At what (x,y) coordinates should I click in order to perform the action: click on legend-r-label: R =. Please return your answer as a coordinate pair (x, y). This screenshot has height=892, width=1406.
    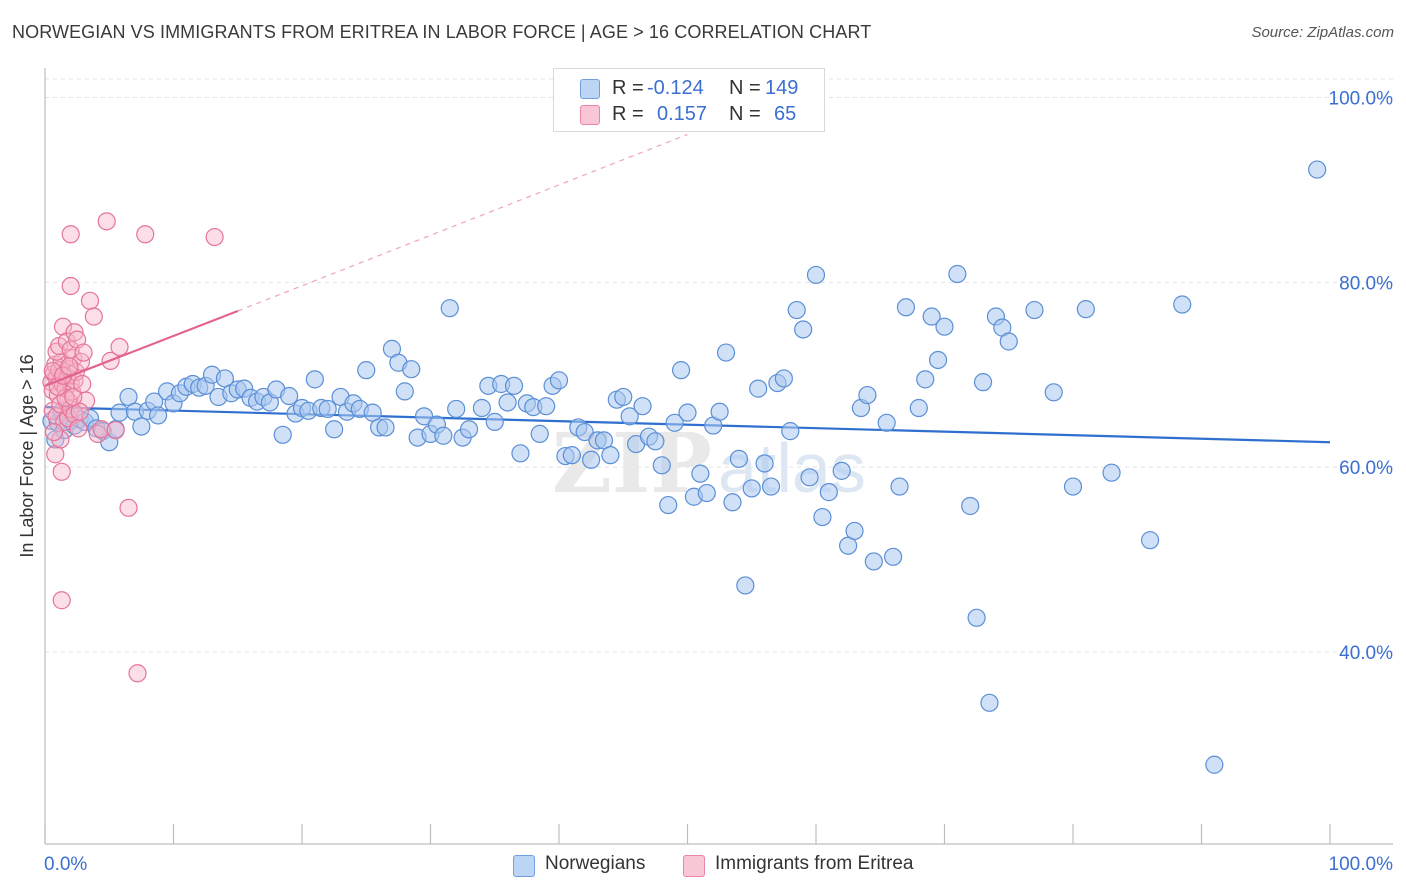
    Looking at the image, I should click on (628, 114).